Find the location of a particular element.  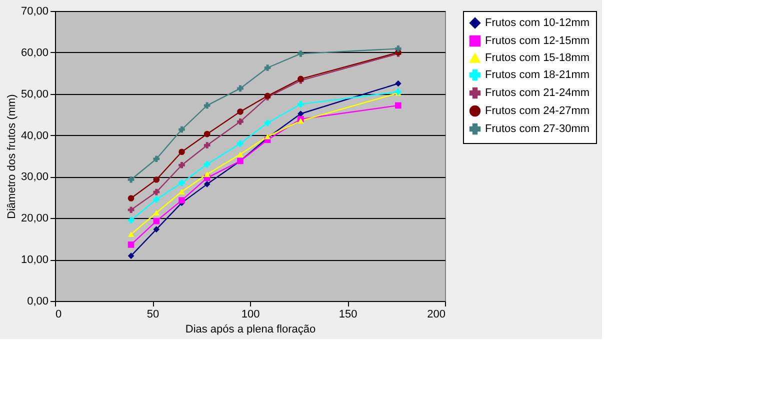

y-tick-label: 50,00 is located at coordinates (34, 94).